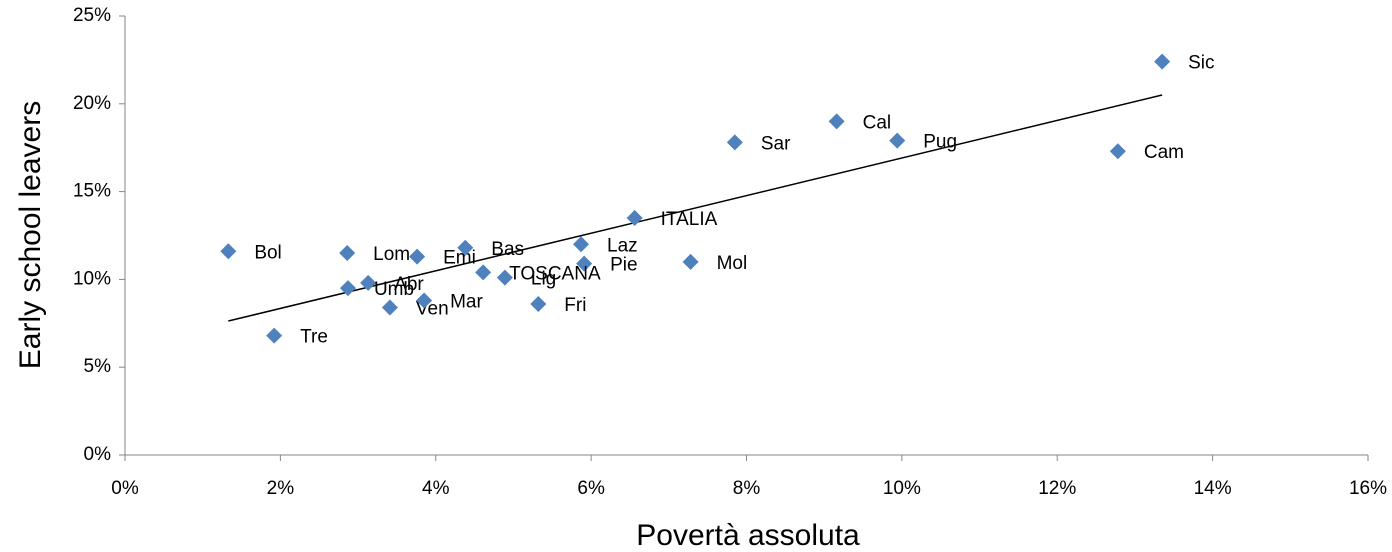 The height and width of the screenshot is (552, 1392). What do you see at coordinates (98, 454) in the screenshot?
I see `y-tick-label: 0%` at bounding box center [98, 454].